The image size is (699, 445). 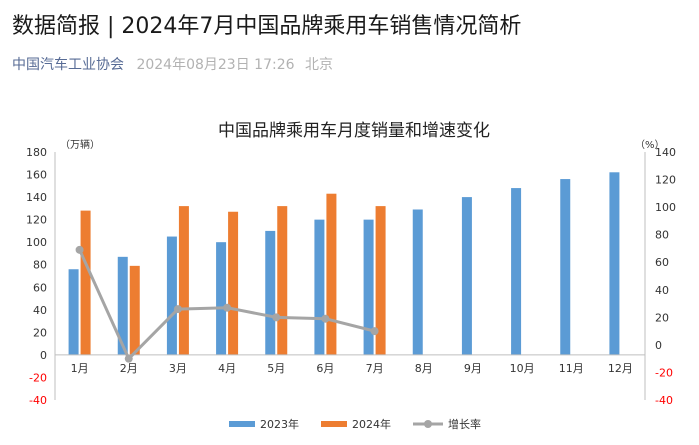 I want to click on right-tick-label: 20, so click(x=662, y=317).